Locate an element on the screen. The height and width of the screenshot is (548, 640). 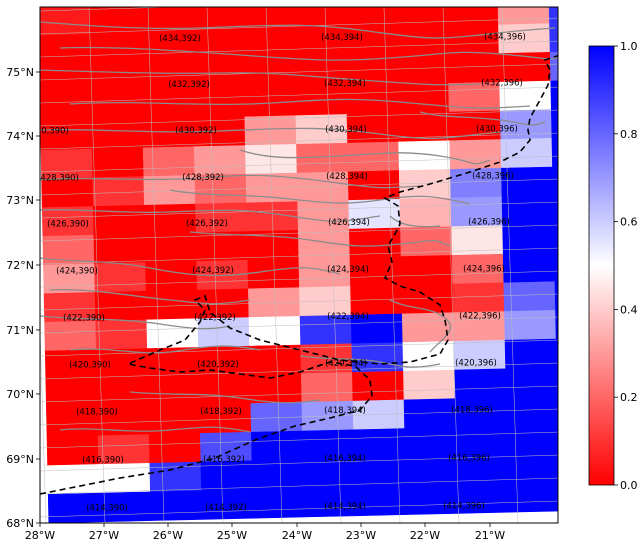
cell-label: (418,396) is located at coordinates (472, 411).